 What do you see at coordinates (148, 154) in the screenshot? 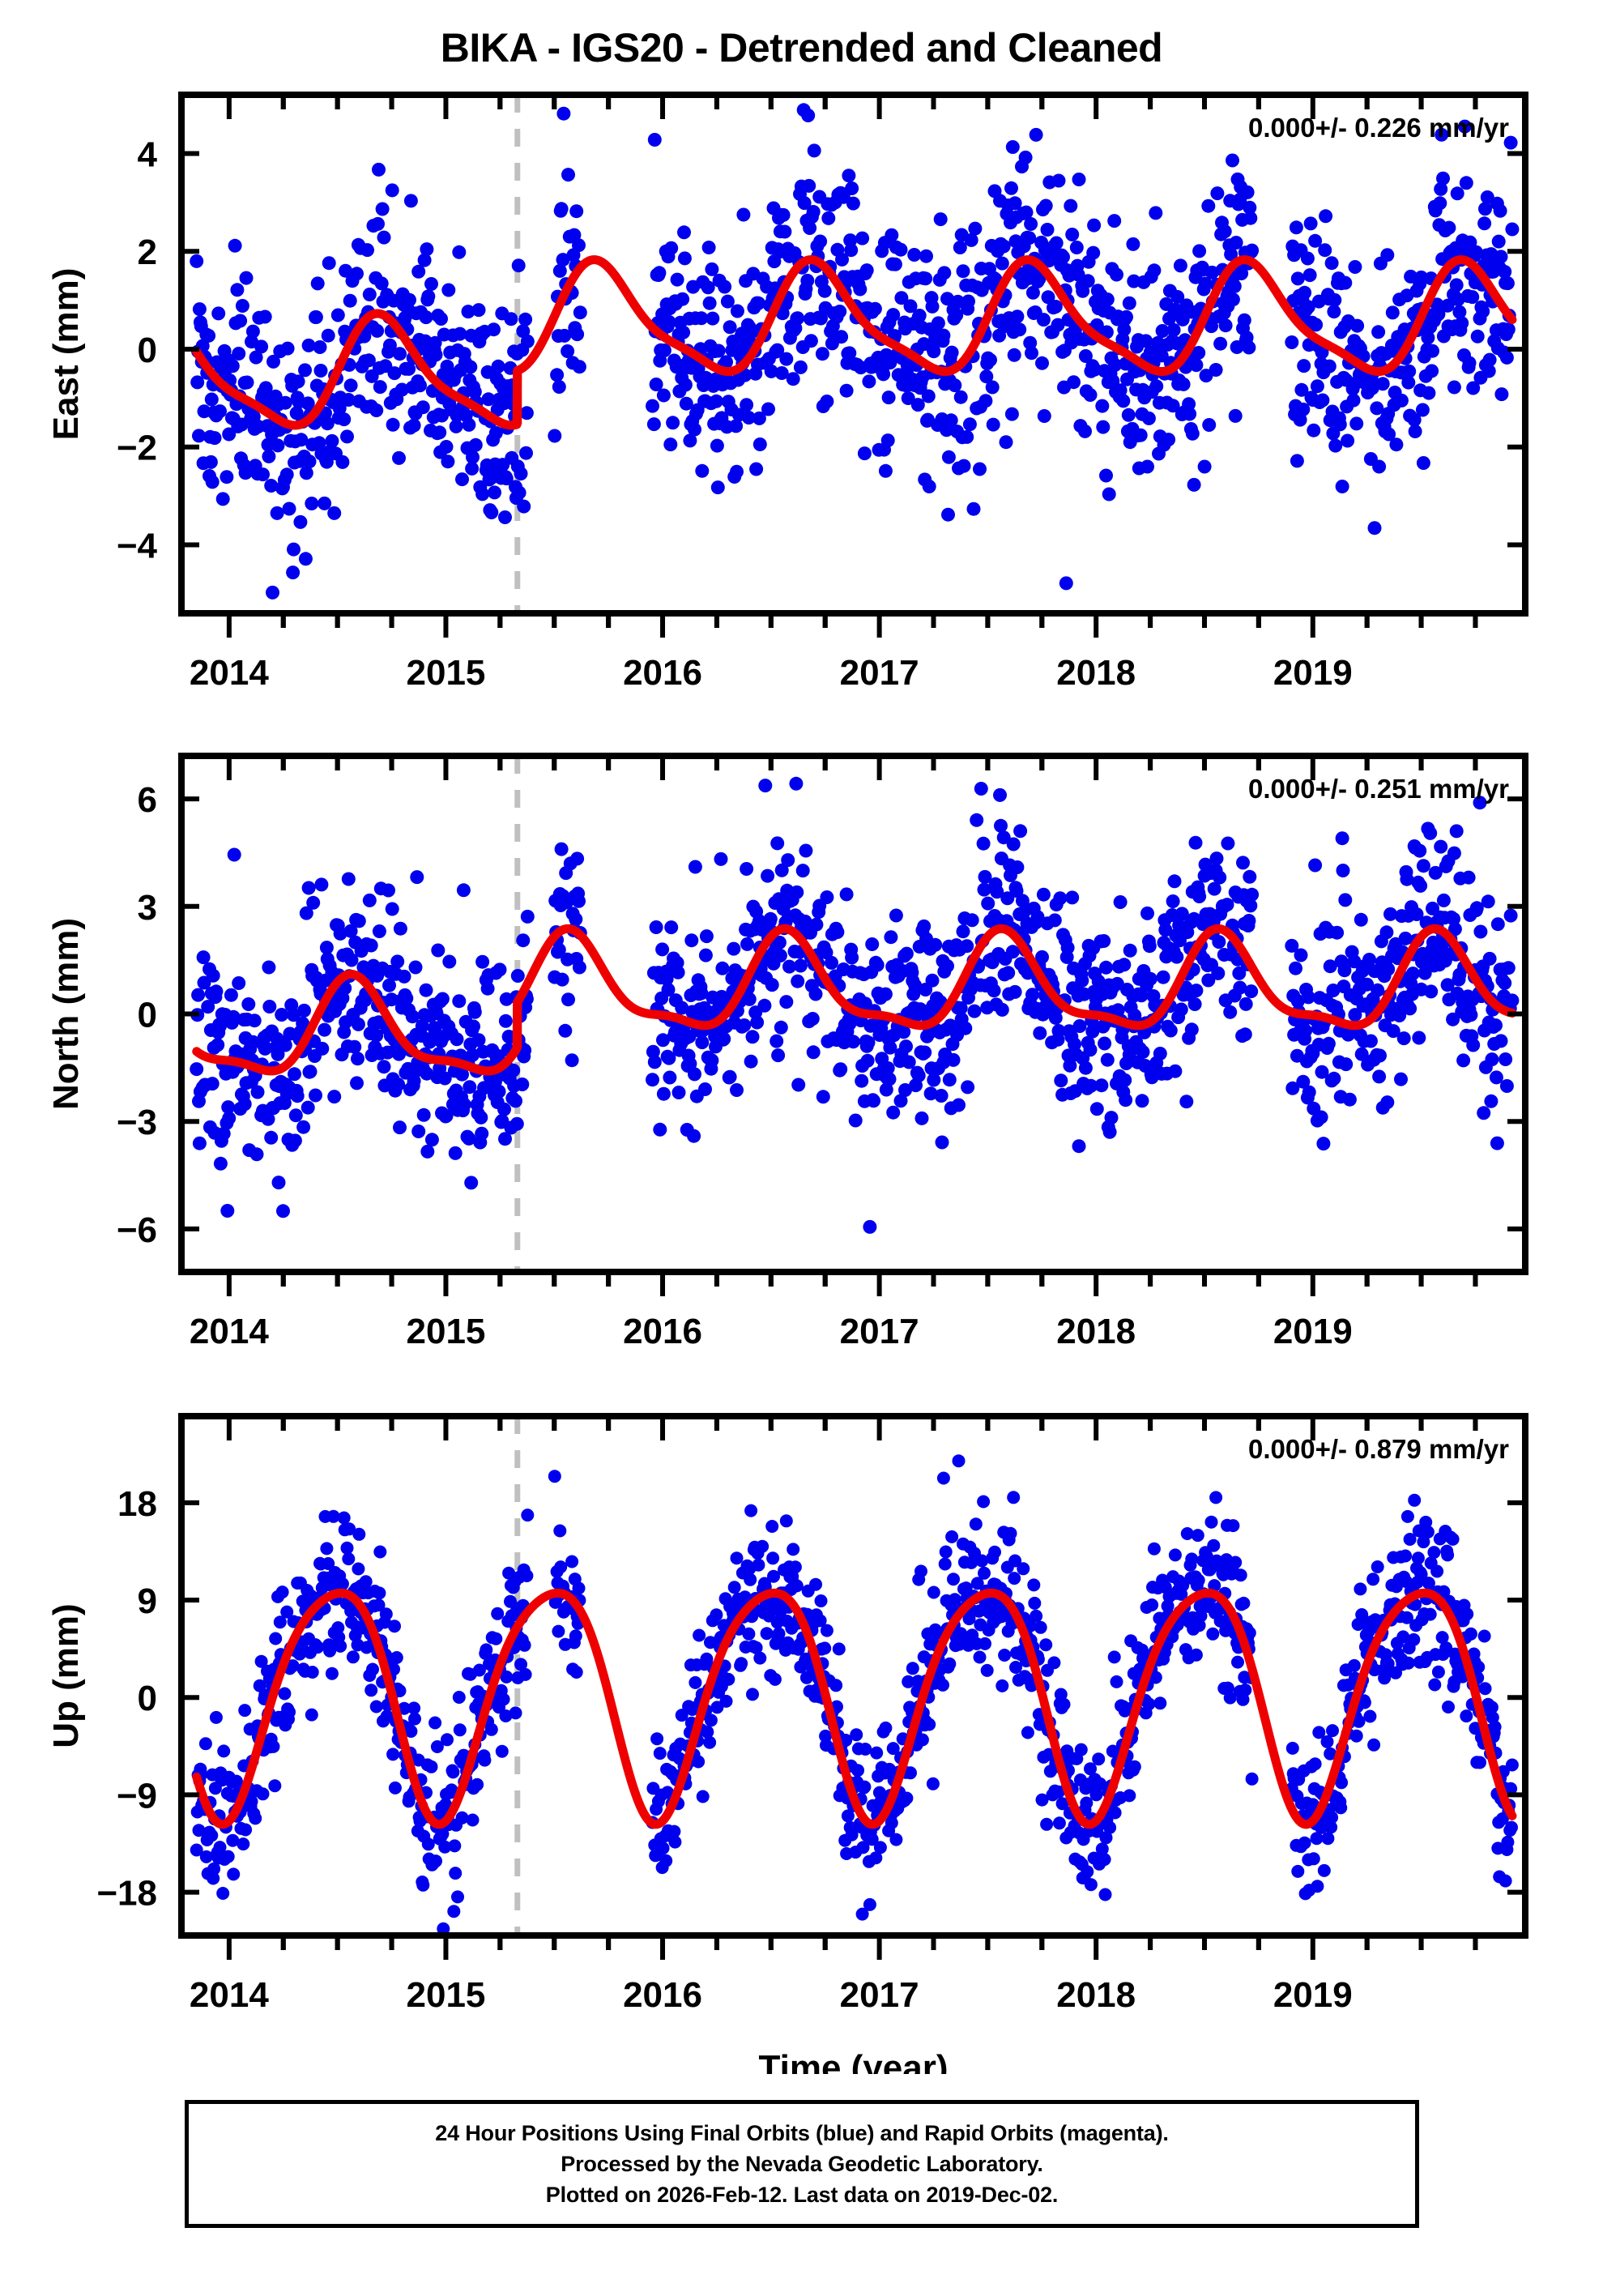
I see `ytick-label-east: 4` at bounding box center [148, 154].